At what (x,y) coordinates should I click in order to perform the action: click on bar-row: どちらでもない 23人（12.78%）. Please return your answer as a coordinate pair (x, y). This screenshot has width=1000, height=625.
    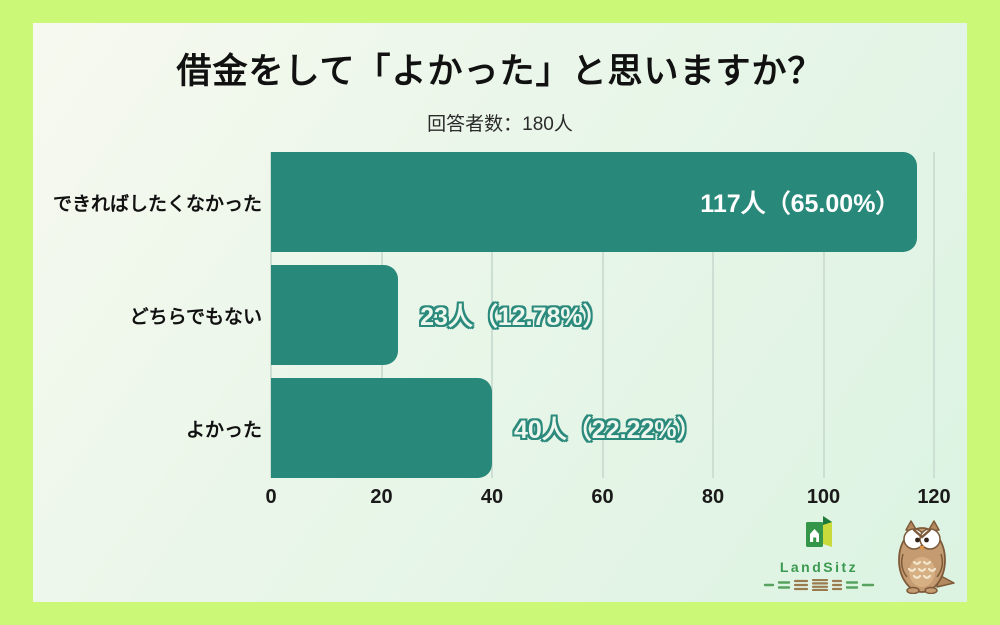
    Looking at the image, I should click on (500, 315).